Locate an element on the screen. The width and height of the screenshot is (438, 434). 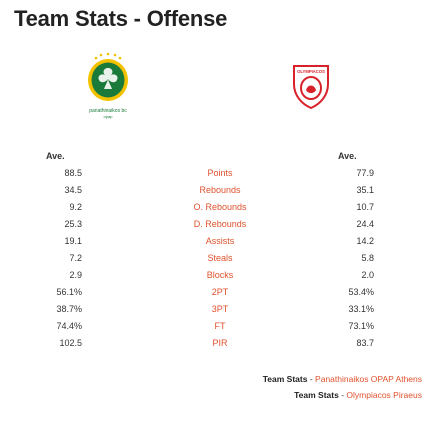
stat-label-3pt: 3PT is located at coordinates (220, 309).